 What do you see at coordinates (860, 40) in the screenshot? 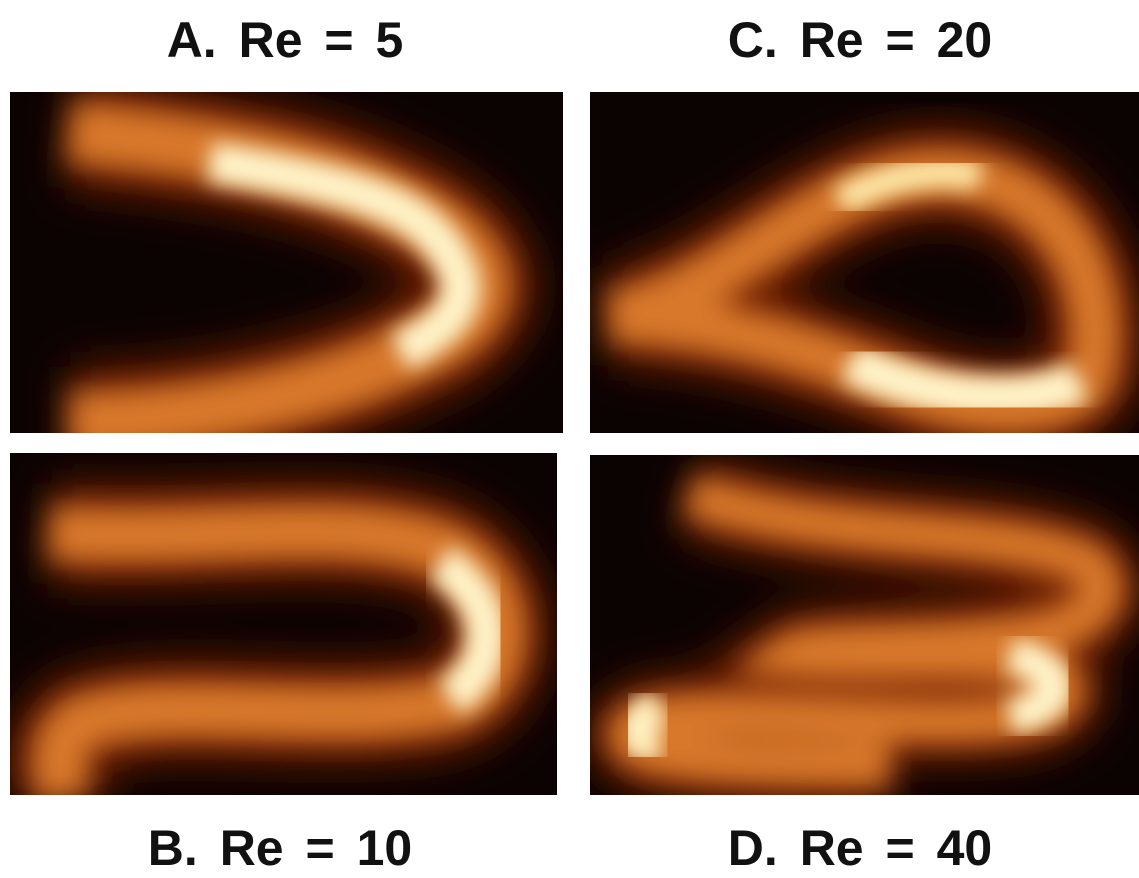
I see `panel-label: C. Re = 20` at bounding box center [860, 40].